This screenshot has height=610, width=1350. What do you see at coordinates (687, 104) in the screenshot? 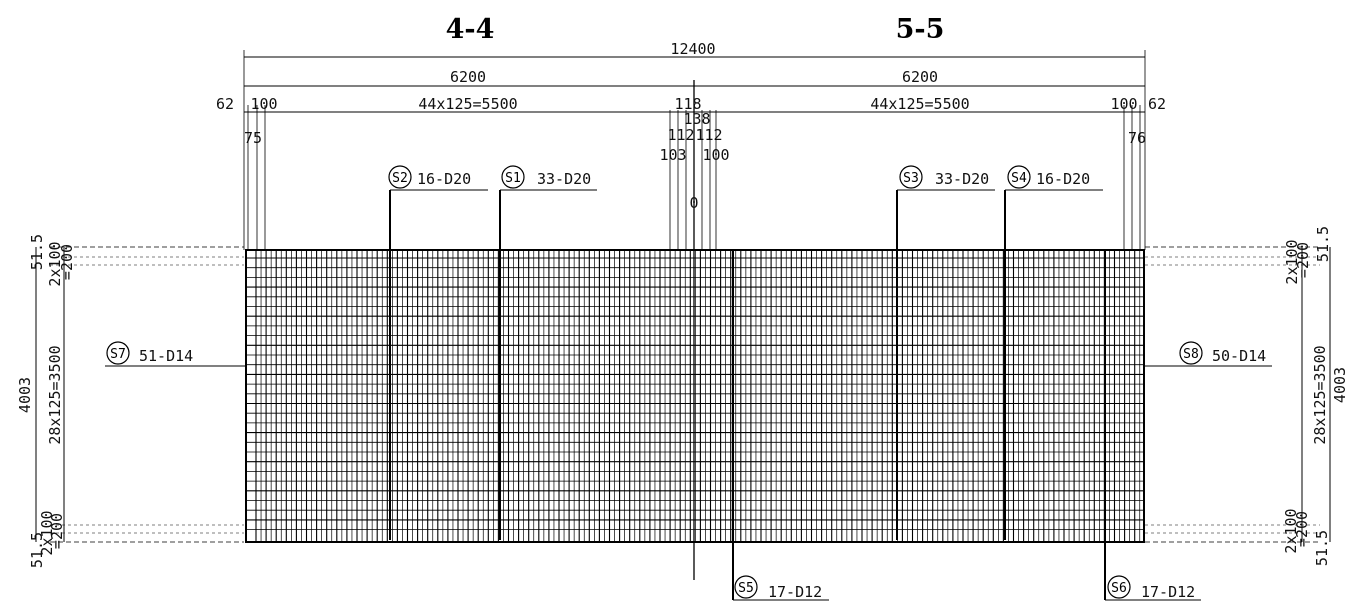
I see `dim-mid-118: 118` at bounding box center [687, 104].